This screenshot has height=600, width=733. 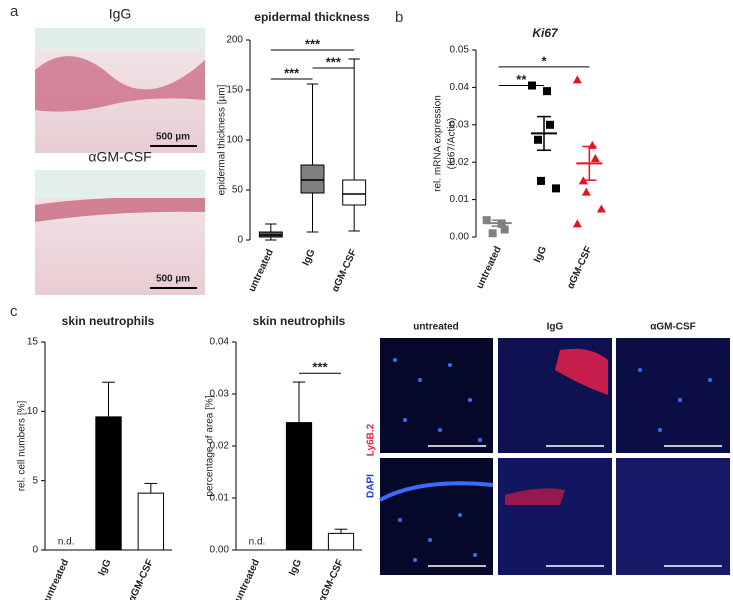 What do you see at coordinates (234, 40) in the screenshot?
I see `y-tick-label: 200` at bounding box center [234, 40].